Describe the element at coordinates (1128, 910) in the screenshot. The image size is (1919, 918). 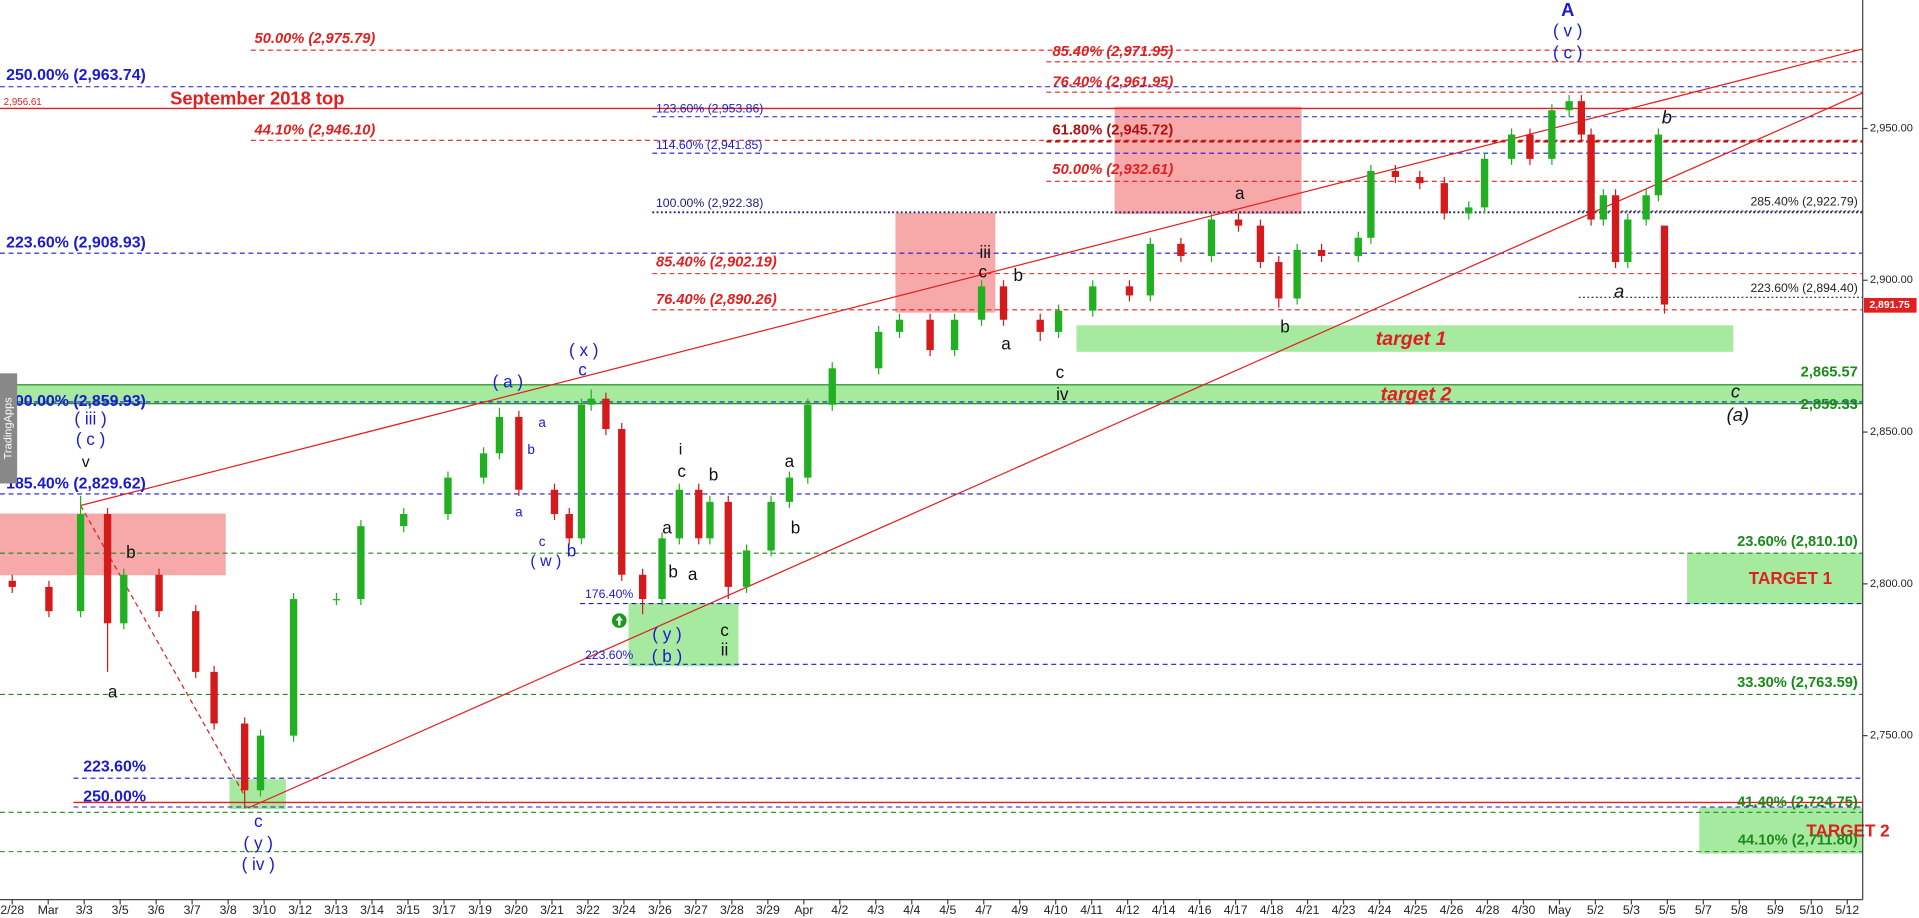
I see `x-tick-label: 4/12` at that location.